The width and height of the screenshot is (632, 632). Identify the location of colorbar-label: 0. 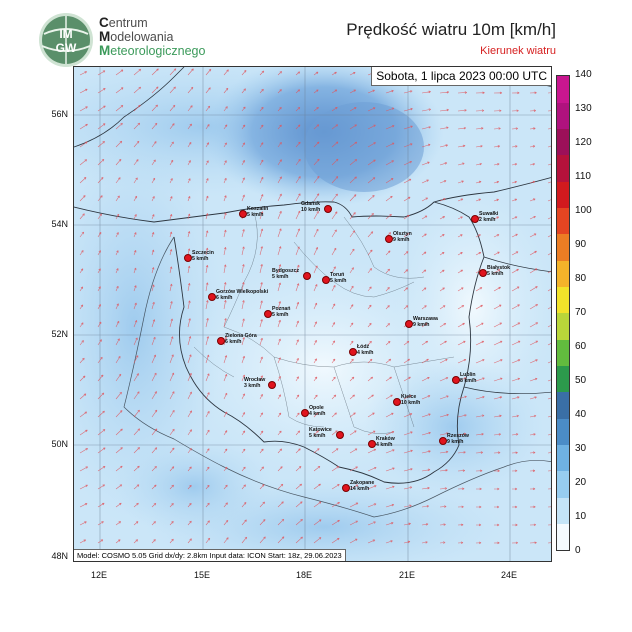
(578, 550).